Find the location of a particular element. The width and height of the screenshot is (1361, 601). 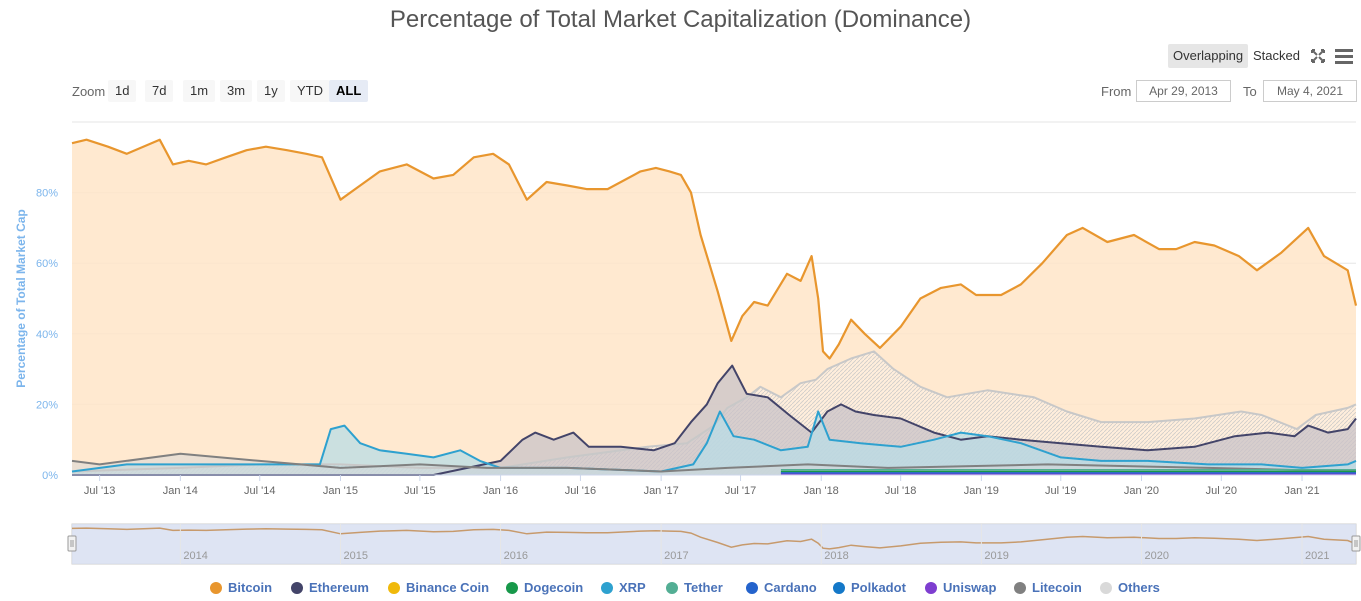

legend-label: Others is located at coordinates (1139, 587).